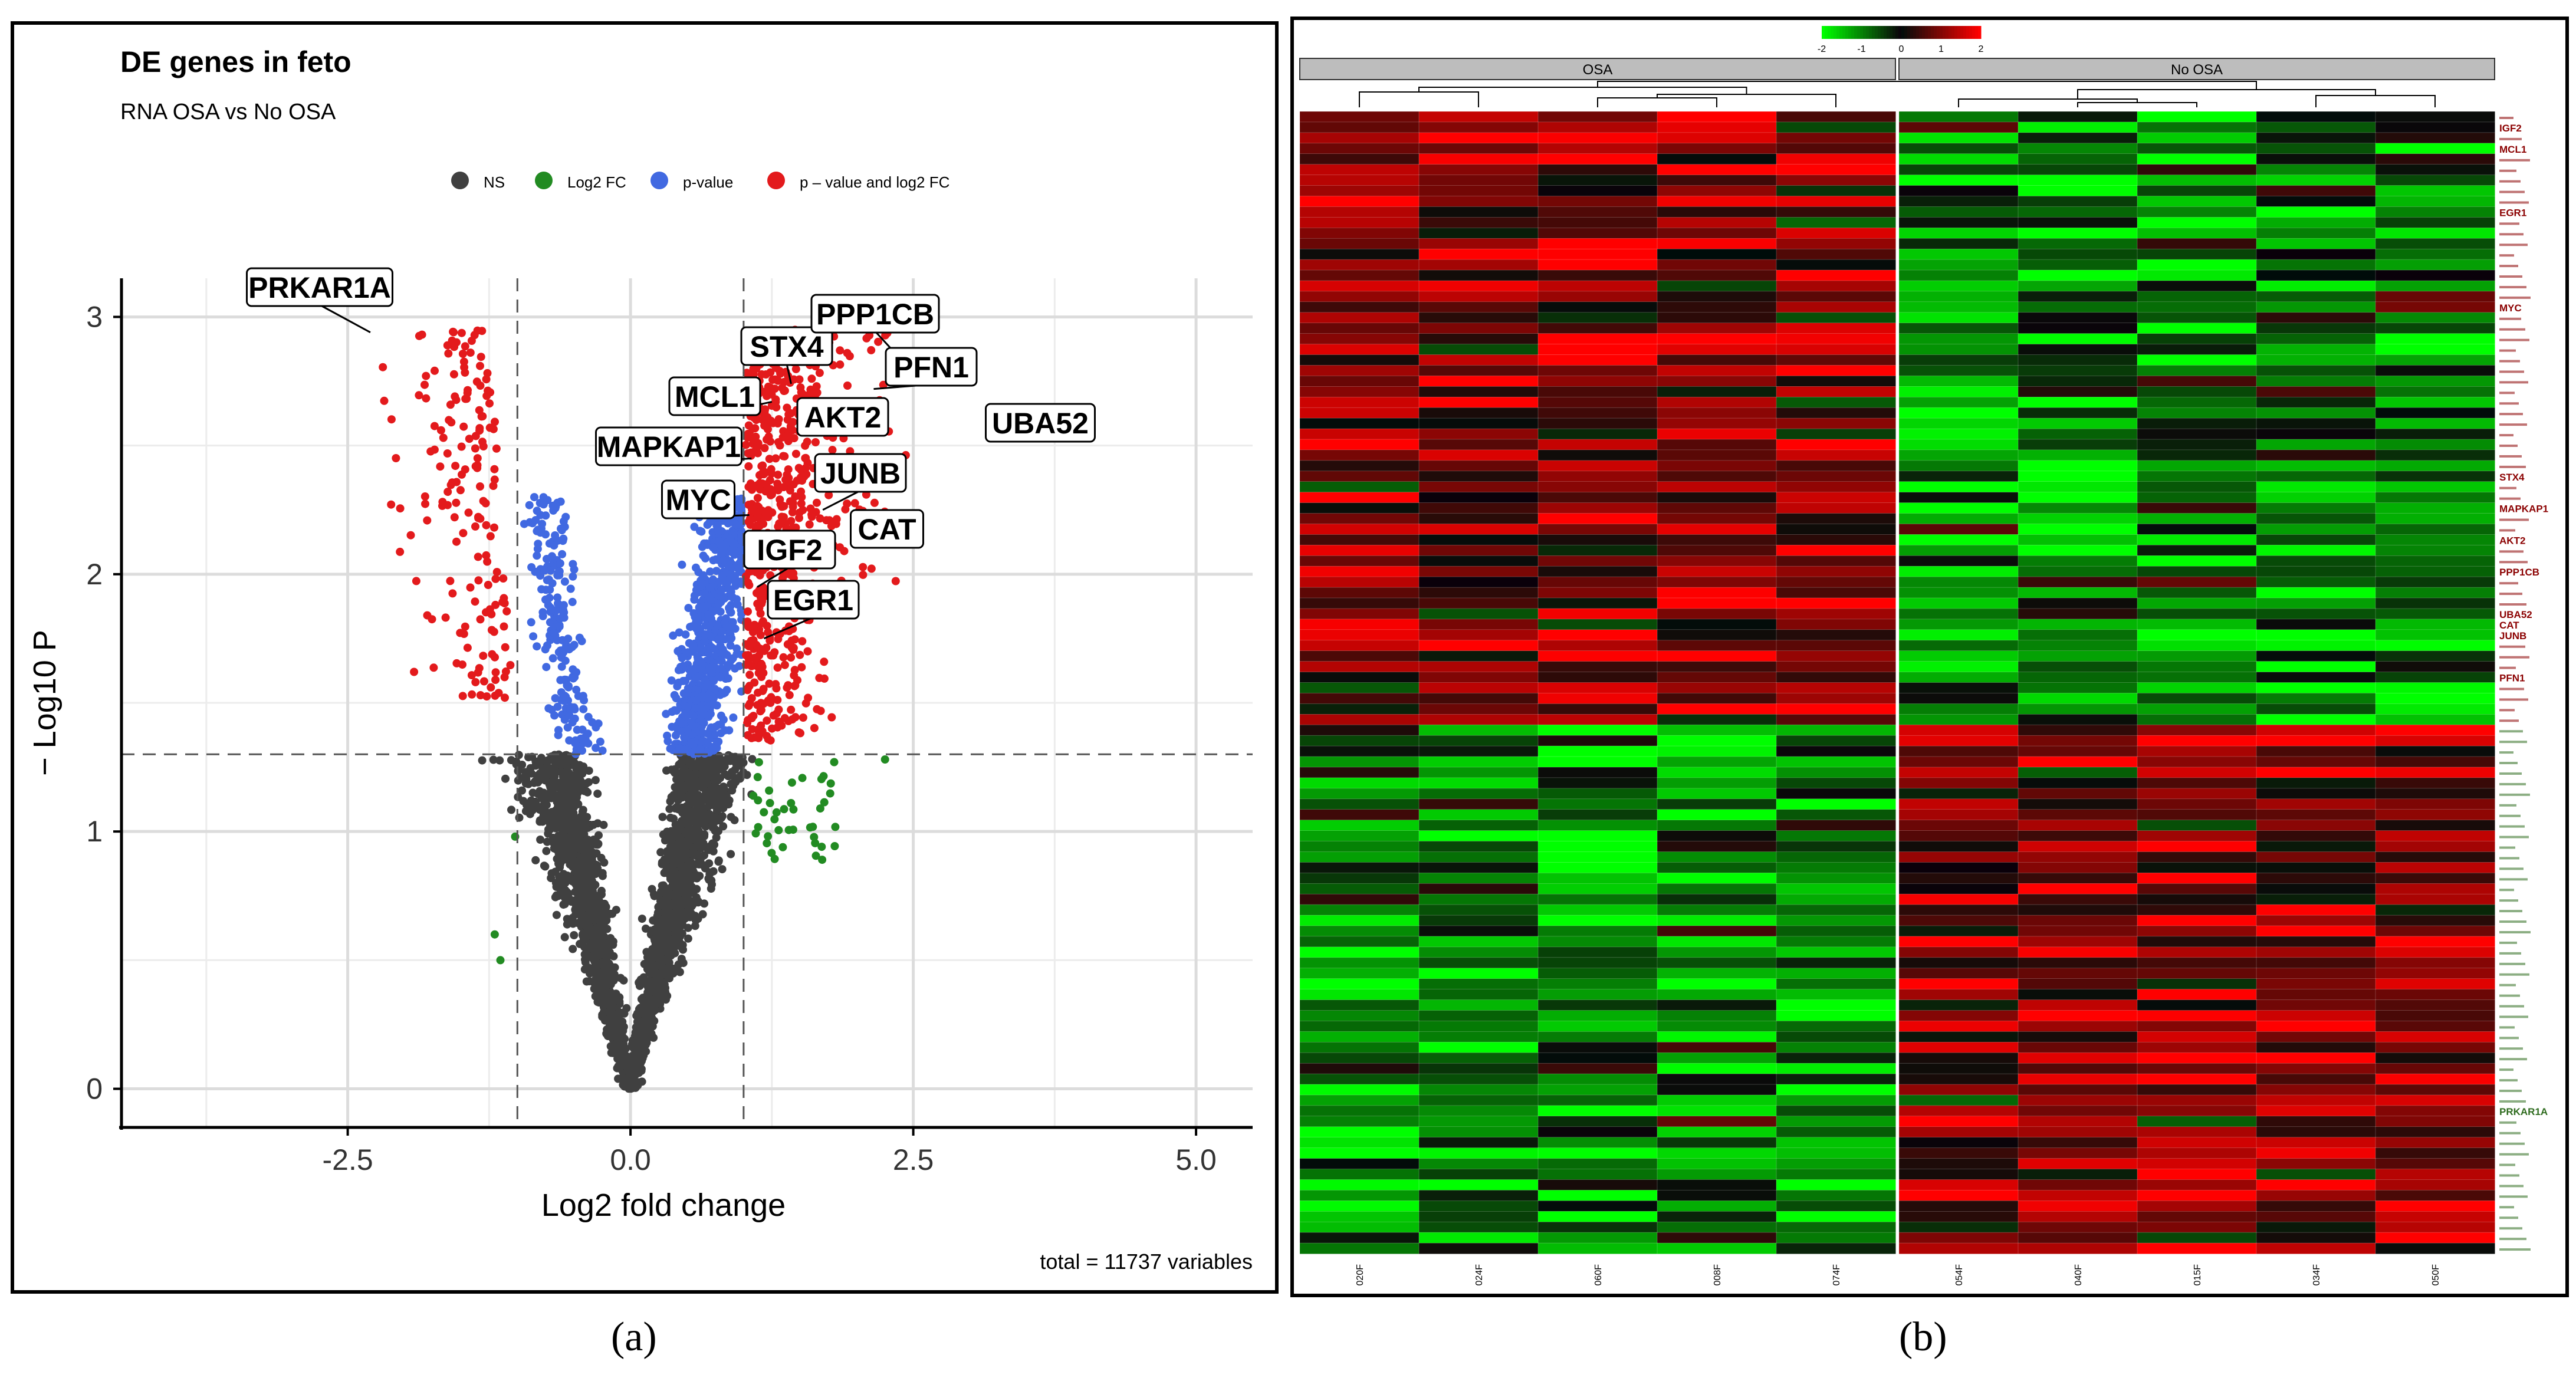 The width and height of the screenshot is (2576, 1378). Describe the element at coordinates (875, 314) in the screenshot. I see `gene-label: PPP1CB` at that location.